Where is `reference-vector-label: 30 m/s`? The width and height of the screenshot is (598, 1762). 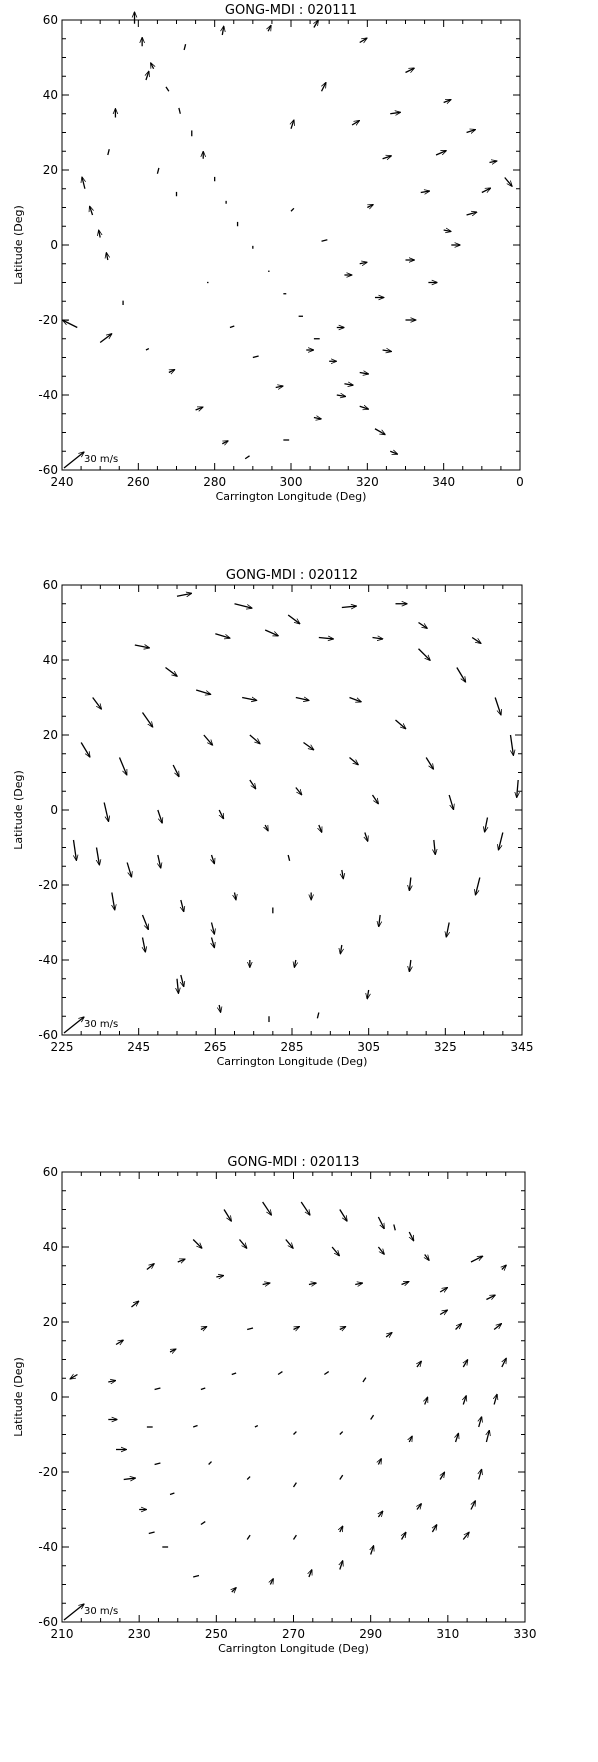
reference-vector-label: 30 m/s is located at coordinates (101, 459).